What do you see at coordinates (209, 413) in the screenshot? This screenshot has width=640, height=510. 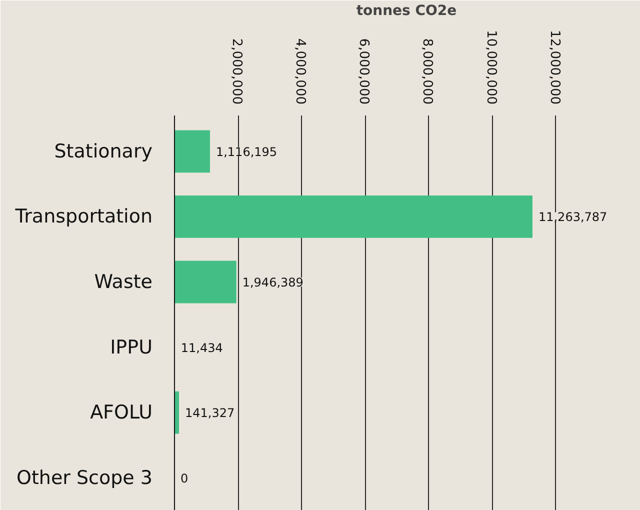 I see `data-label: 141,327` at bounding box center [209, 413].